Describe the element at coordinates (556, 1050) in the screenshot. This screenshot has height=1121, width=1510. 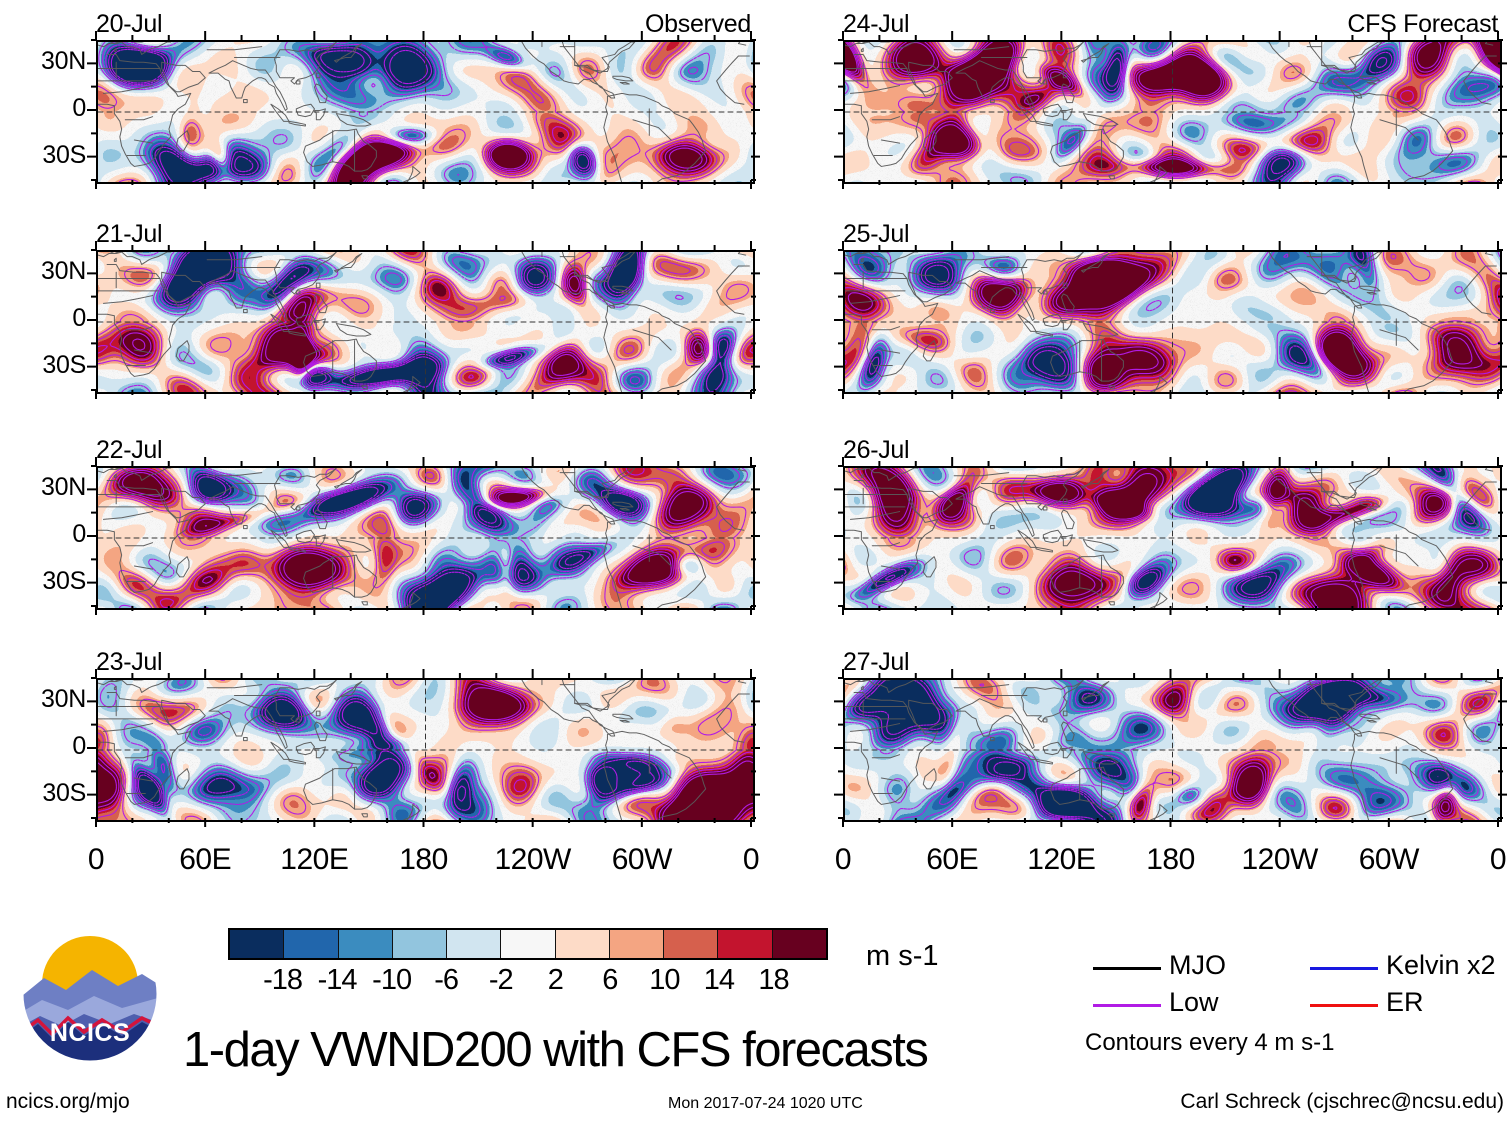
I see `figure-title: 1-day VWND200 with CFS forecasts` at that location.